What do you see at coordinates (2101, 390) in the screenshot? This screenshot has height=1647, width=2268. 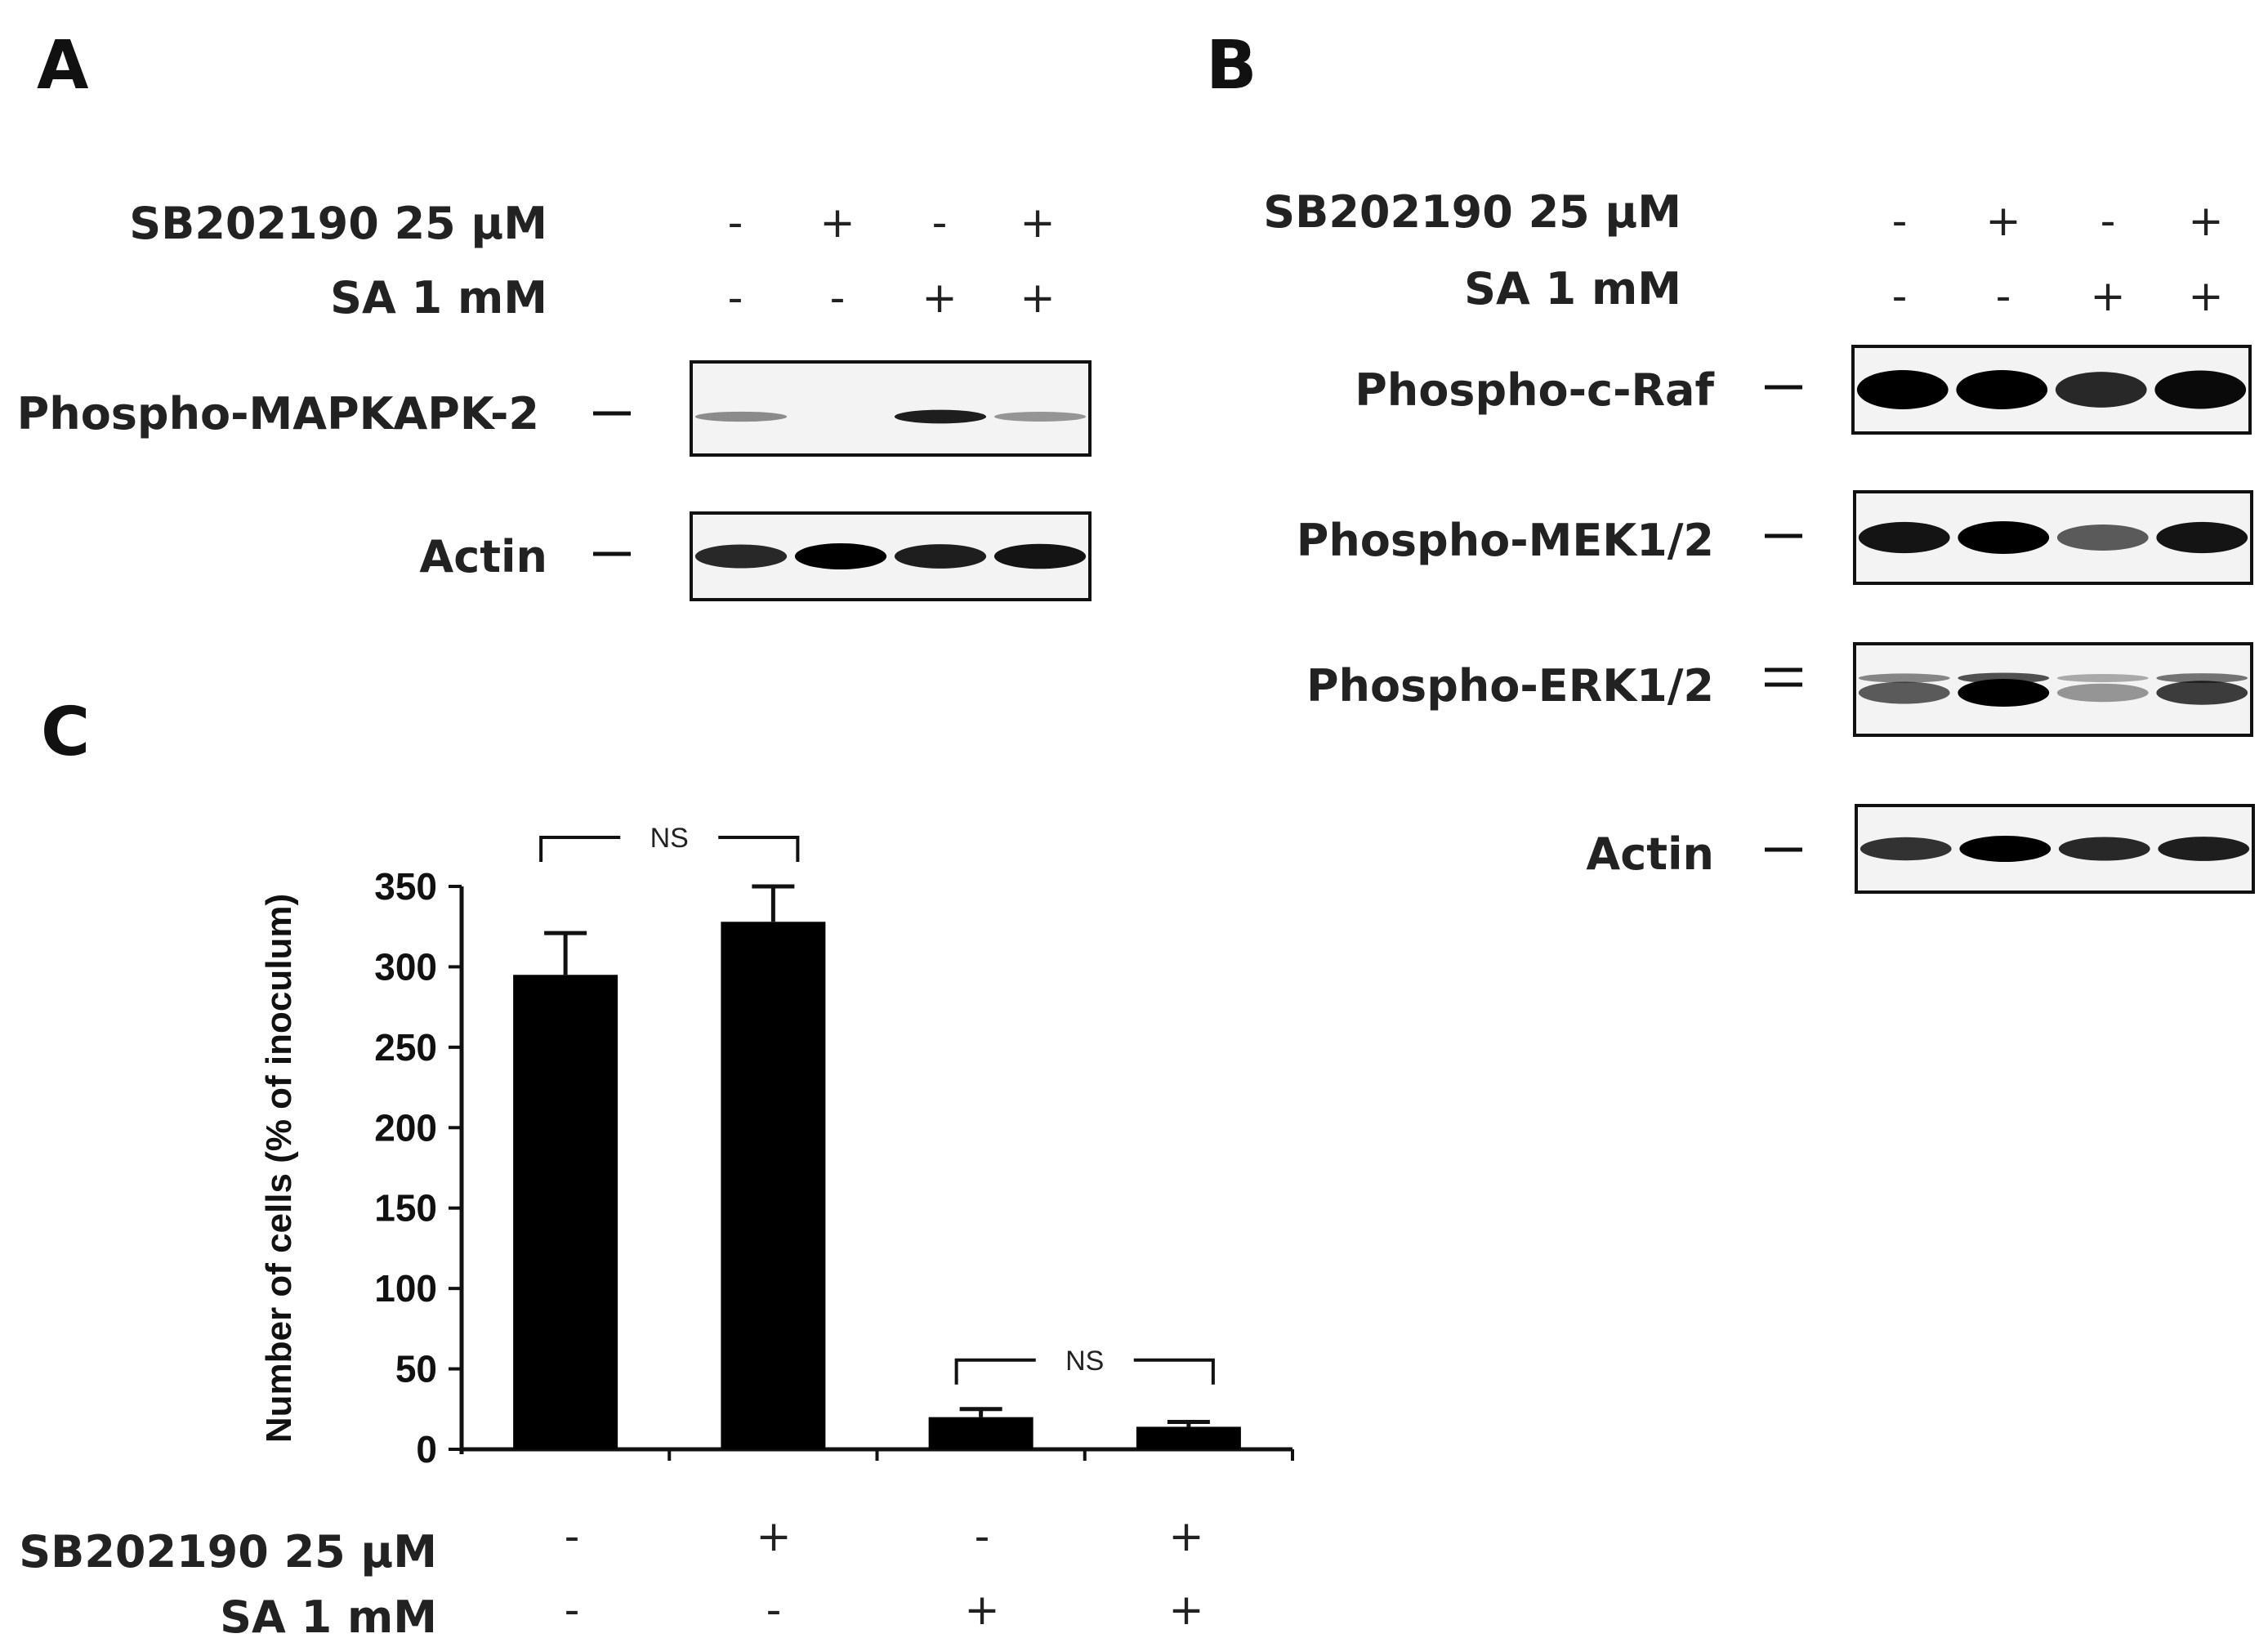 I see `blot-phospho-c-raf-band-lane3` at bounding box center [2101, 390].